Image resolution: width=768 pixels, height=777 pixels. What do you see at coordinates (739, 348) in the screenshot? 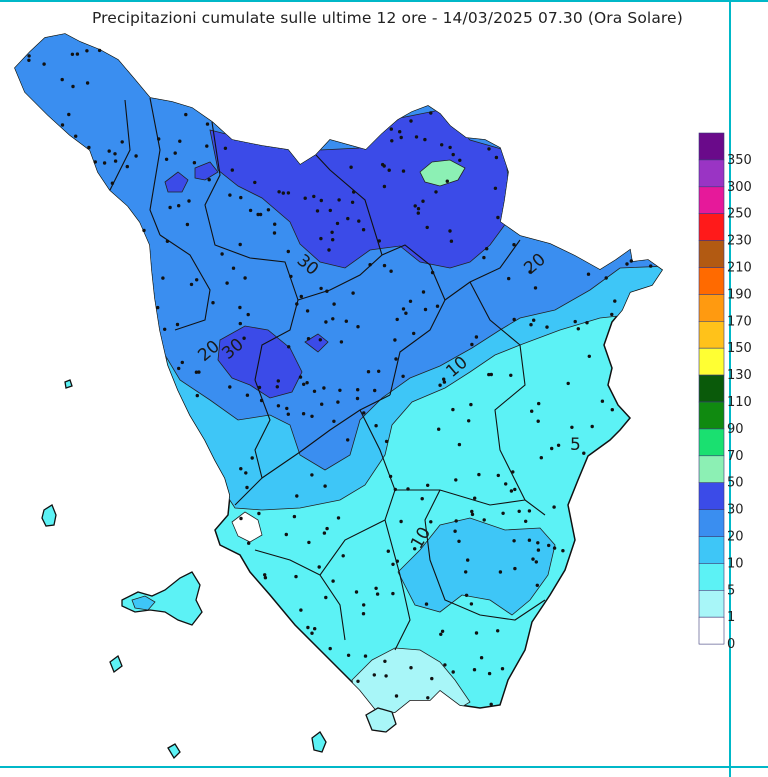
I see `legend-label-150: 150` at bounding box center [739, 348].